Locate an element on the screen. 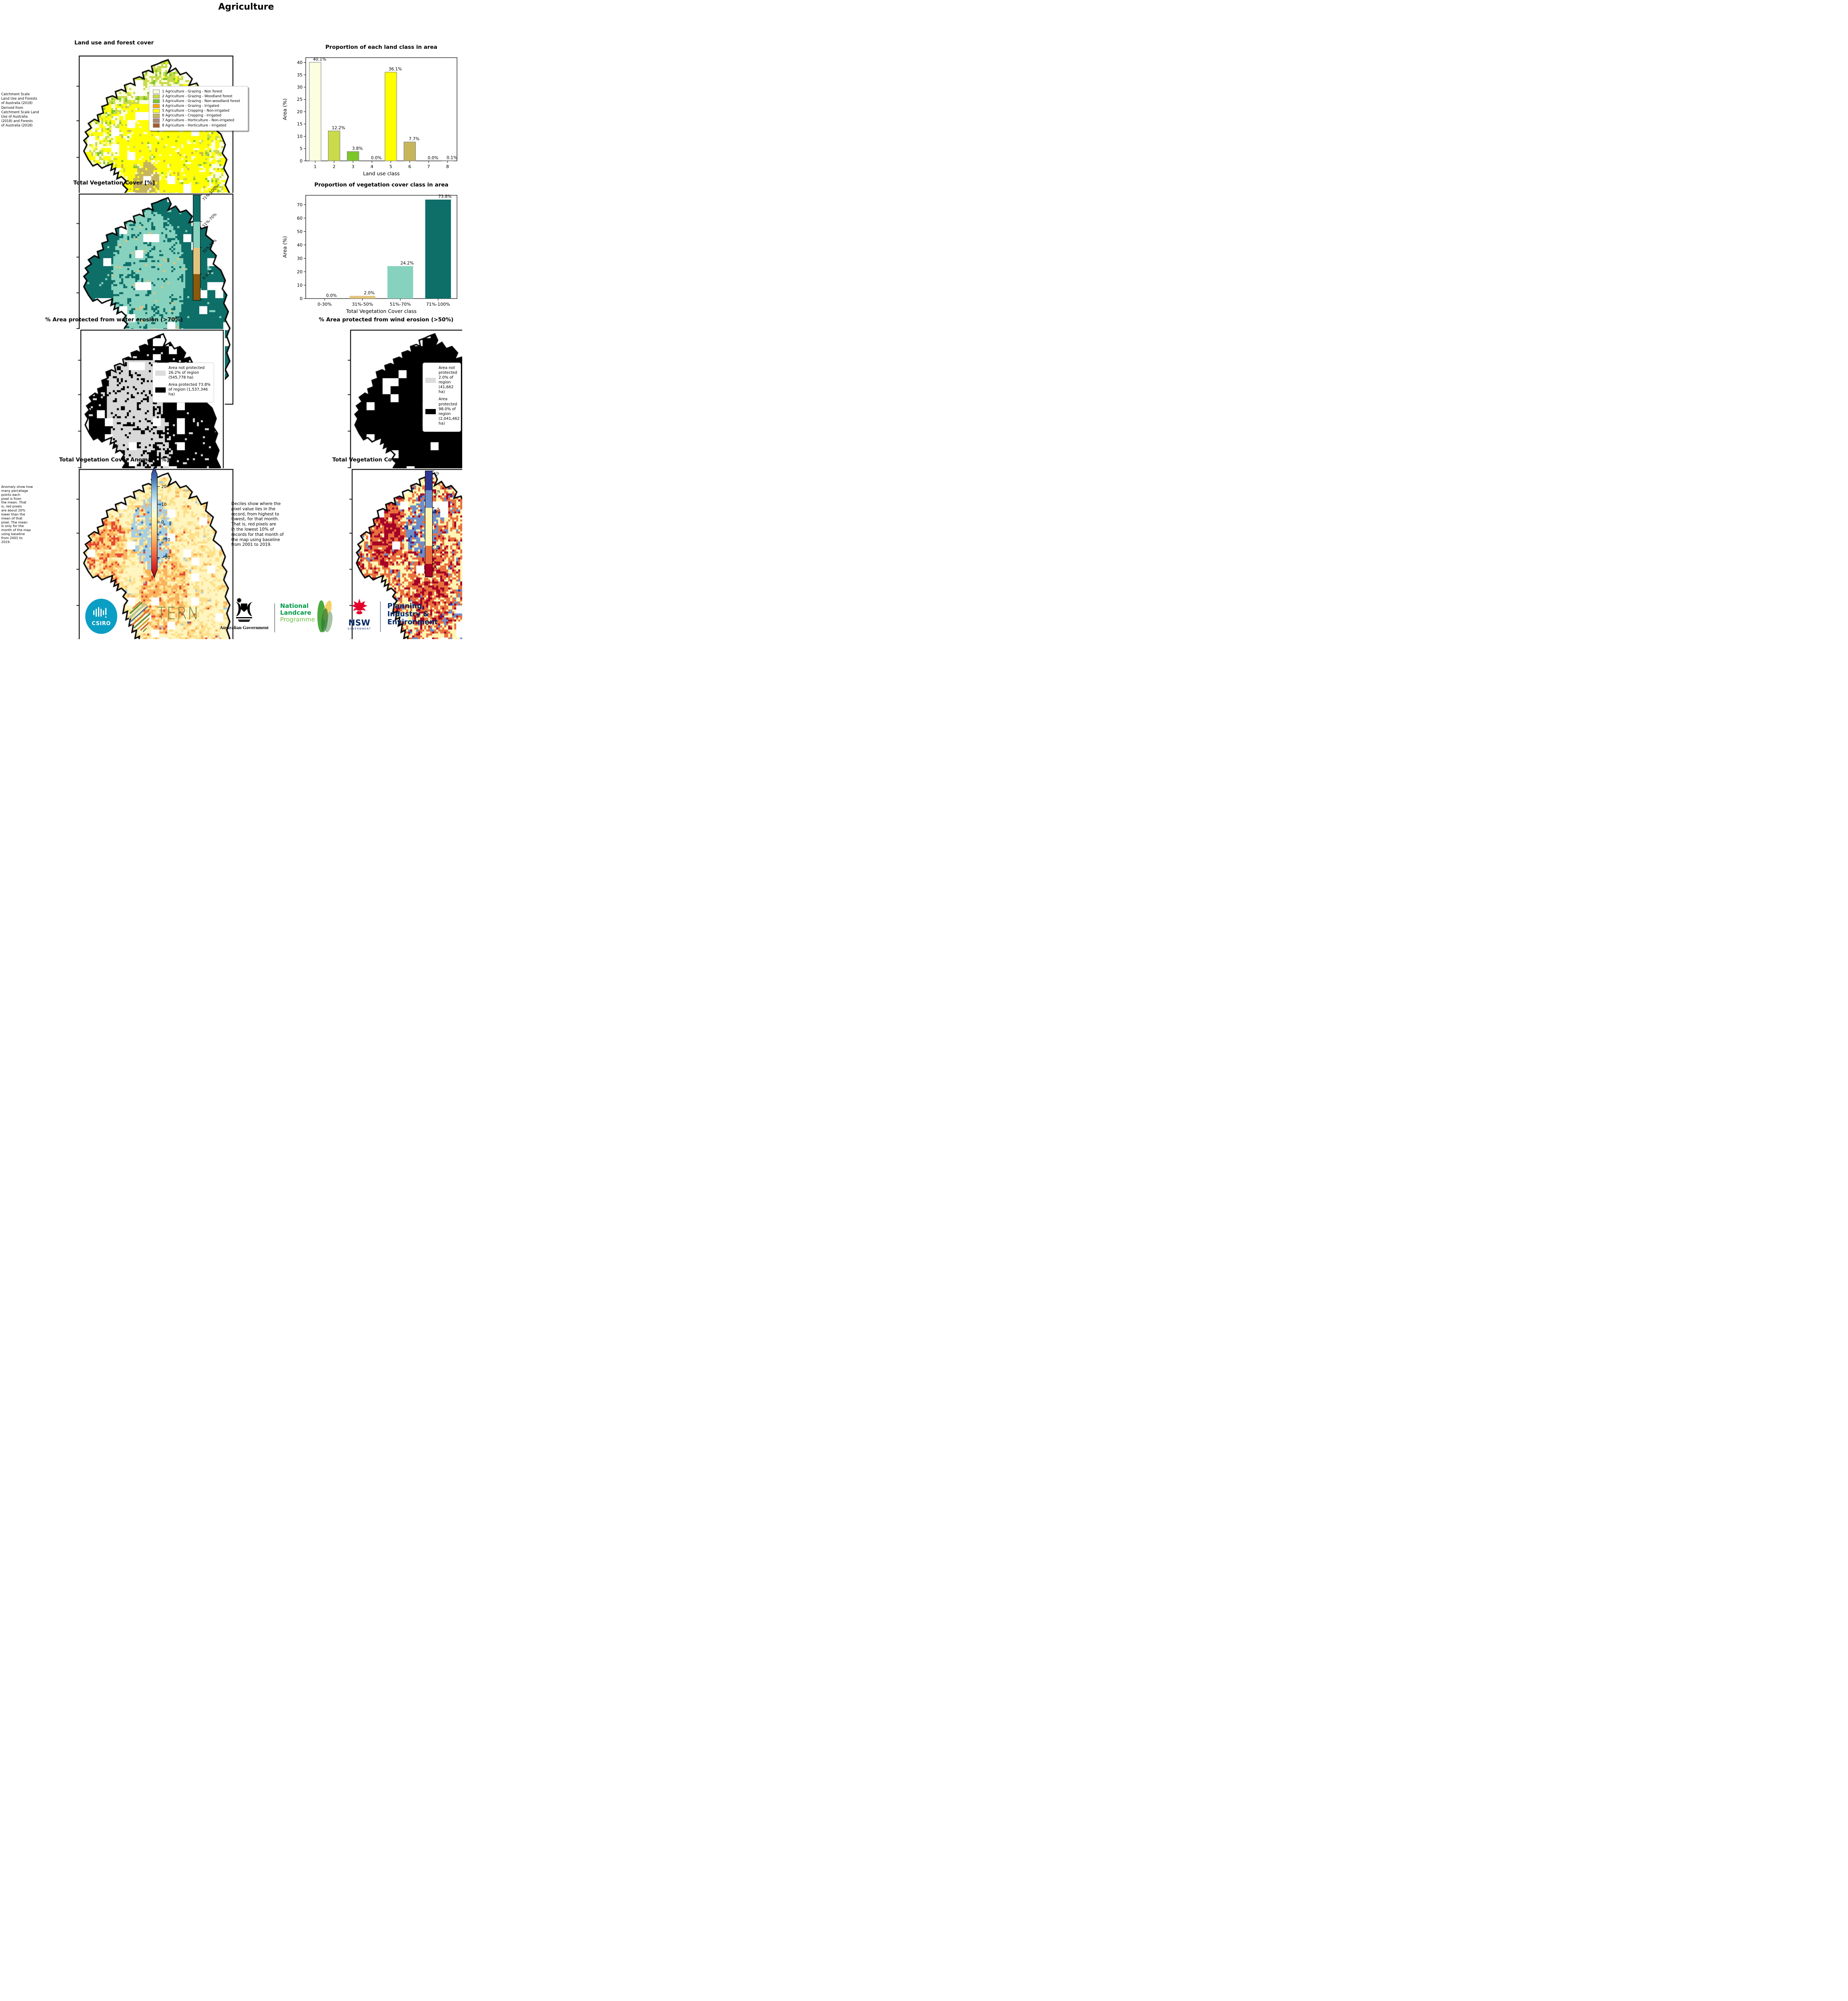  x-axis-label: Total Vegetation Cover class is located at coordinates (381, 311).